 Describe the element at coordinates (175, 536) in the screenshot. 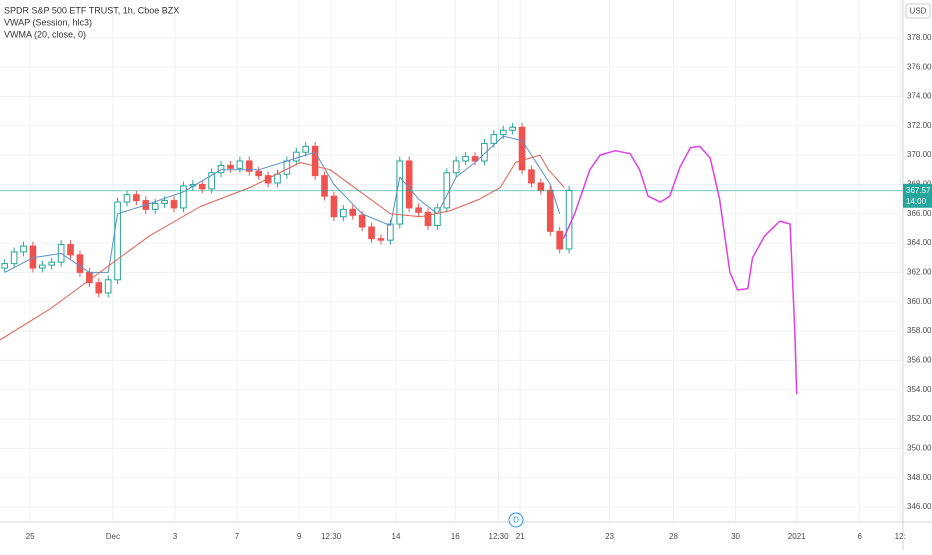

I see `x-tick-label: 3` at that location.